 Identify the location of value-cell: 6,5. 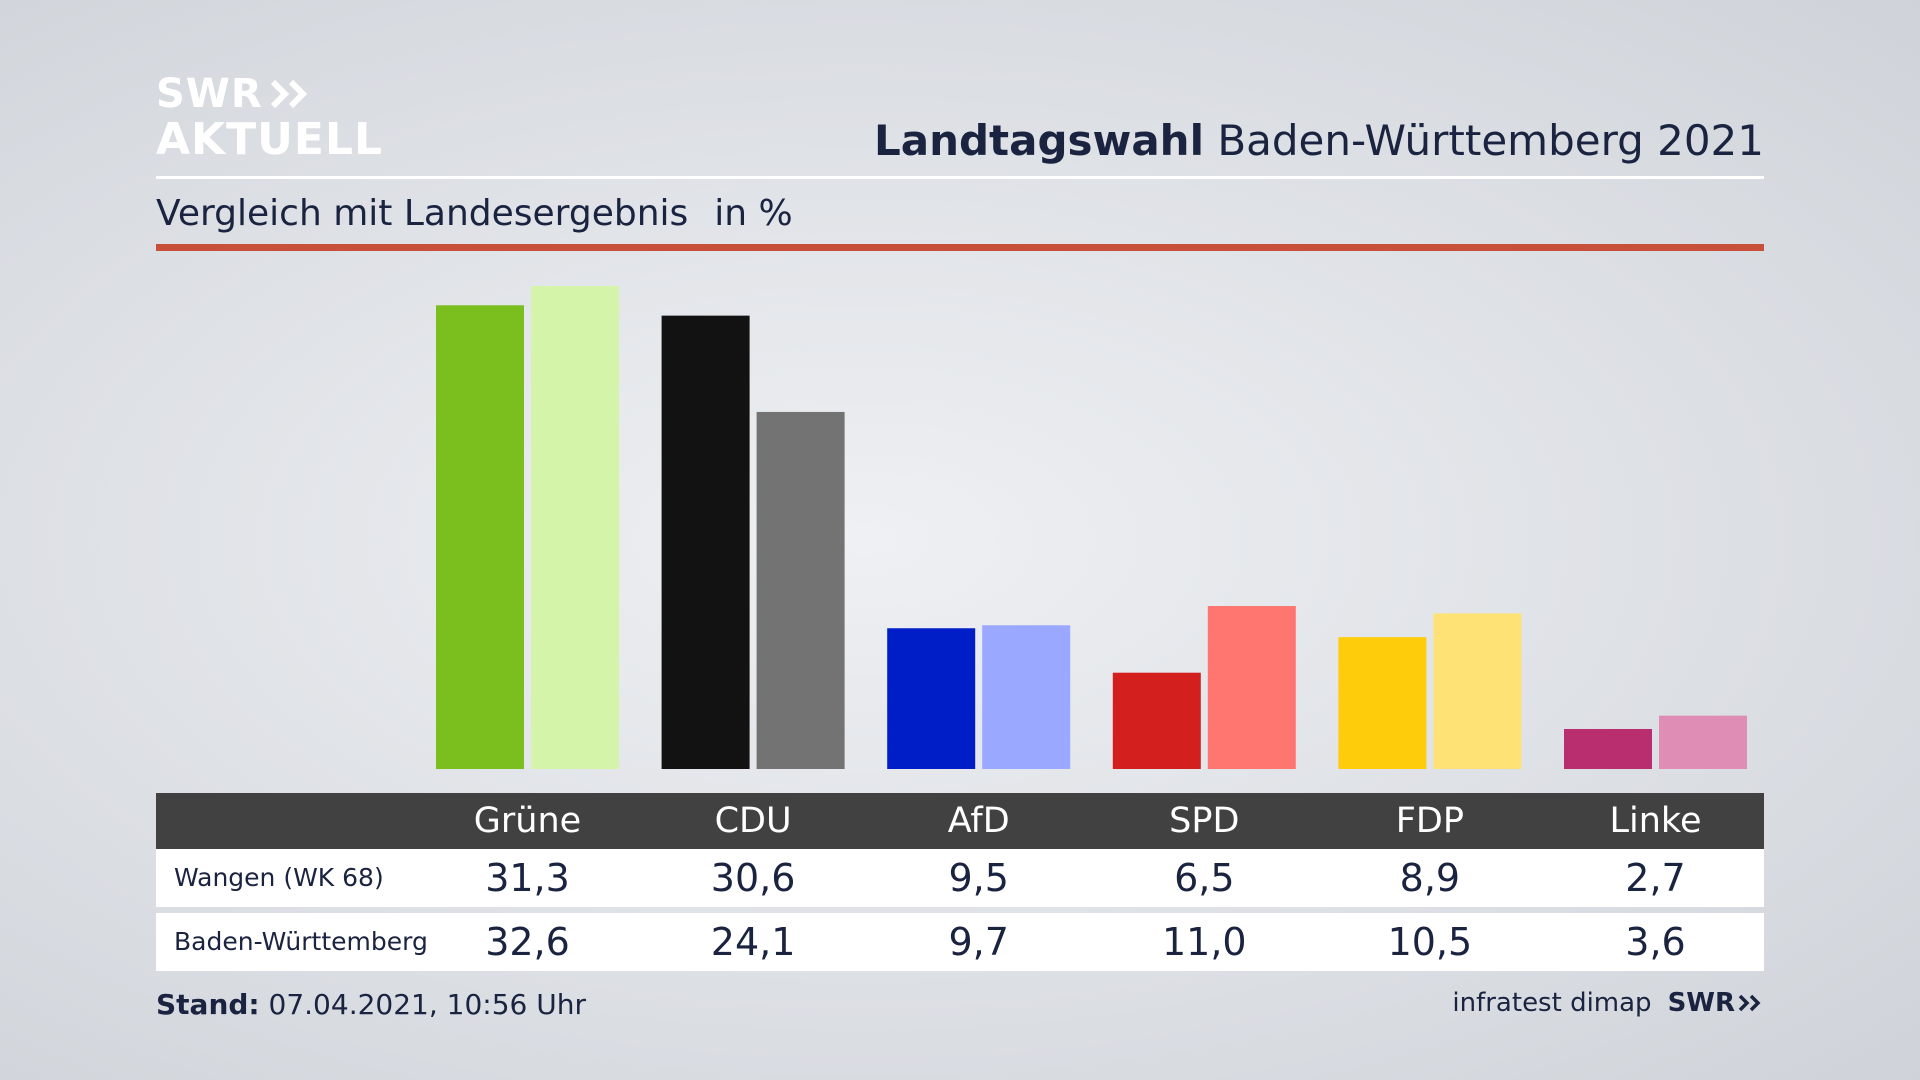
(1204, 878).